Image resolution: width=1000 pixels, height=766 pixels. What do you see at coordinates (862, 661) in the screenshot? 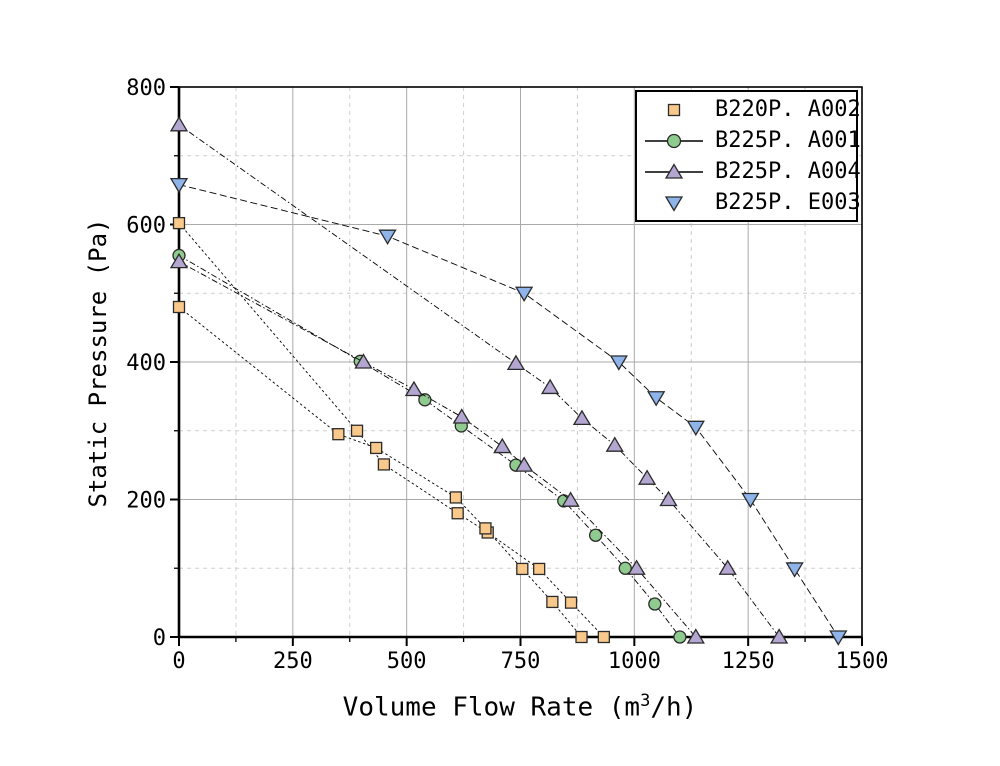
I see `x-tick-label: 1500` at bounding box center [862, 661].